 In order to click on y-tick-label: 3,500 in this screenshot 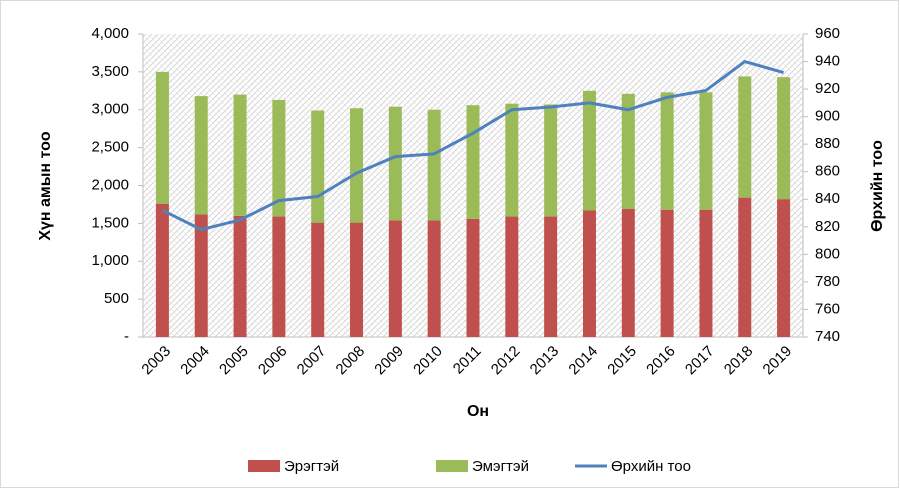, I will do `click(110, 71)`.